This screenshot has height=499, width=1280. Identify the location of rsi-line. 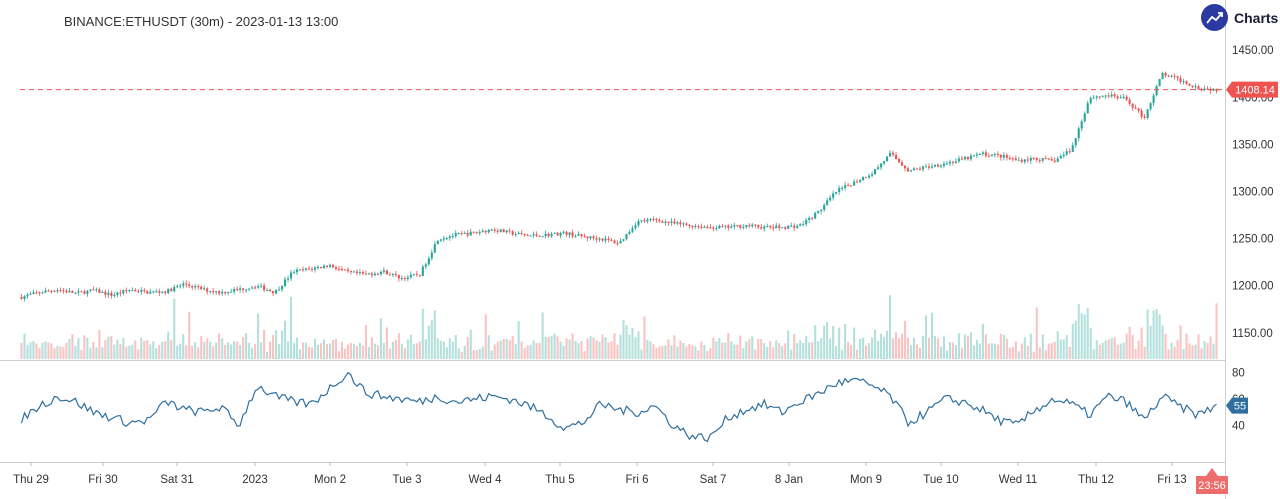
(618, 407).